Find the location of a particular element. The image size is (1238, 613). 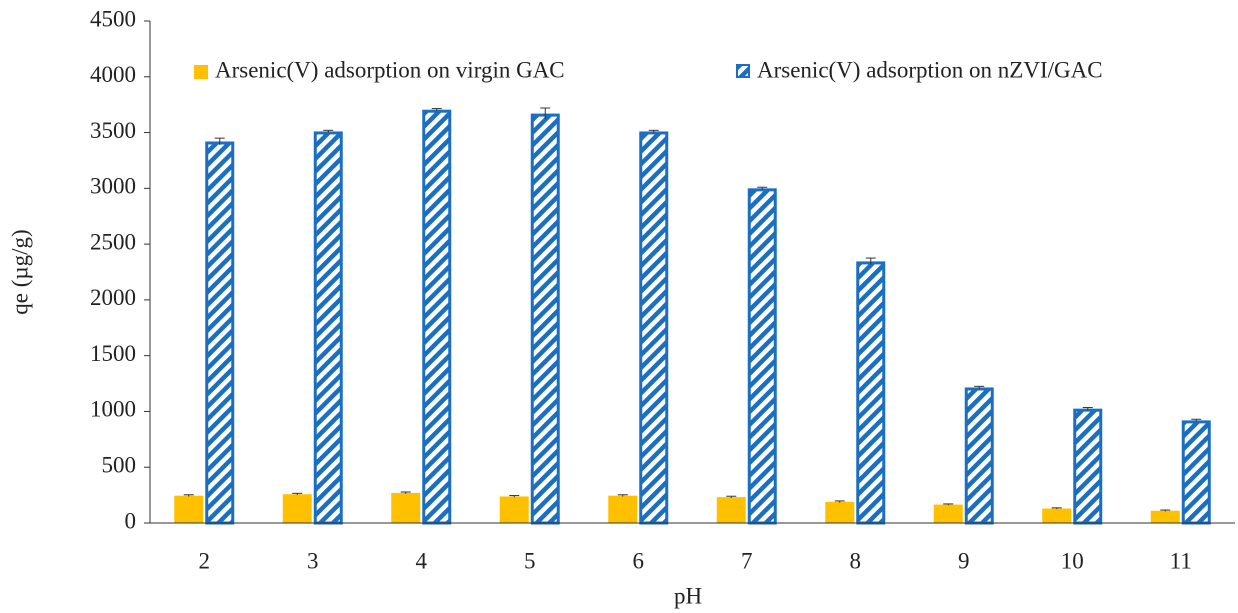

legend-label: Arsenic(V) adsorption on nZVI/GAC is located at coordinates (930, 69).